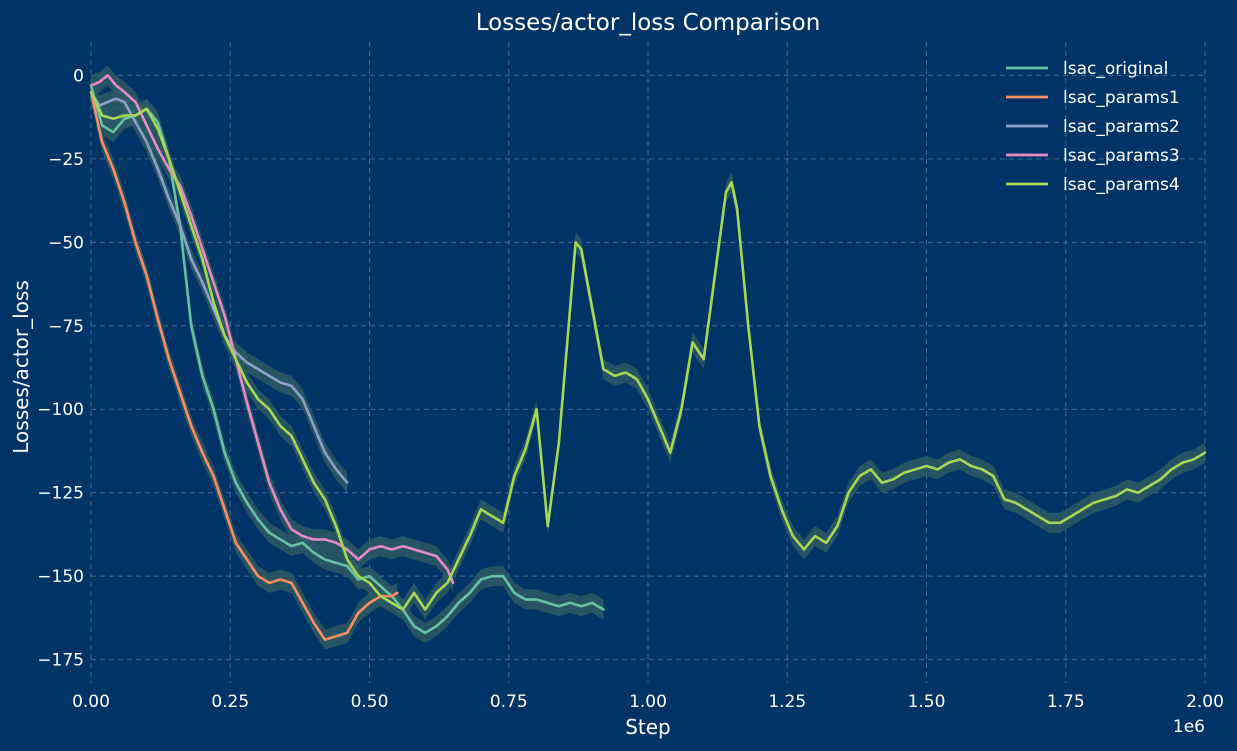 This screenshot has width=1237, height=751. What do you see at coordinates (21, 367) in the screenshot?
I see `y-axis-label: Losses/actor_loss` at bounding box center [21, 367].